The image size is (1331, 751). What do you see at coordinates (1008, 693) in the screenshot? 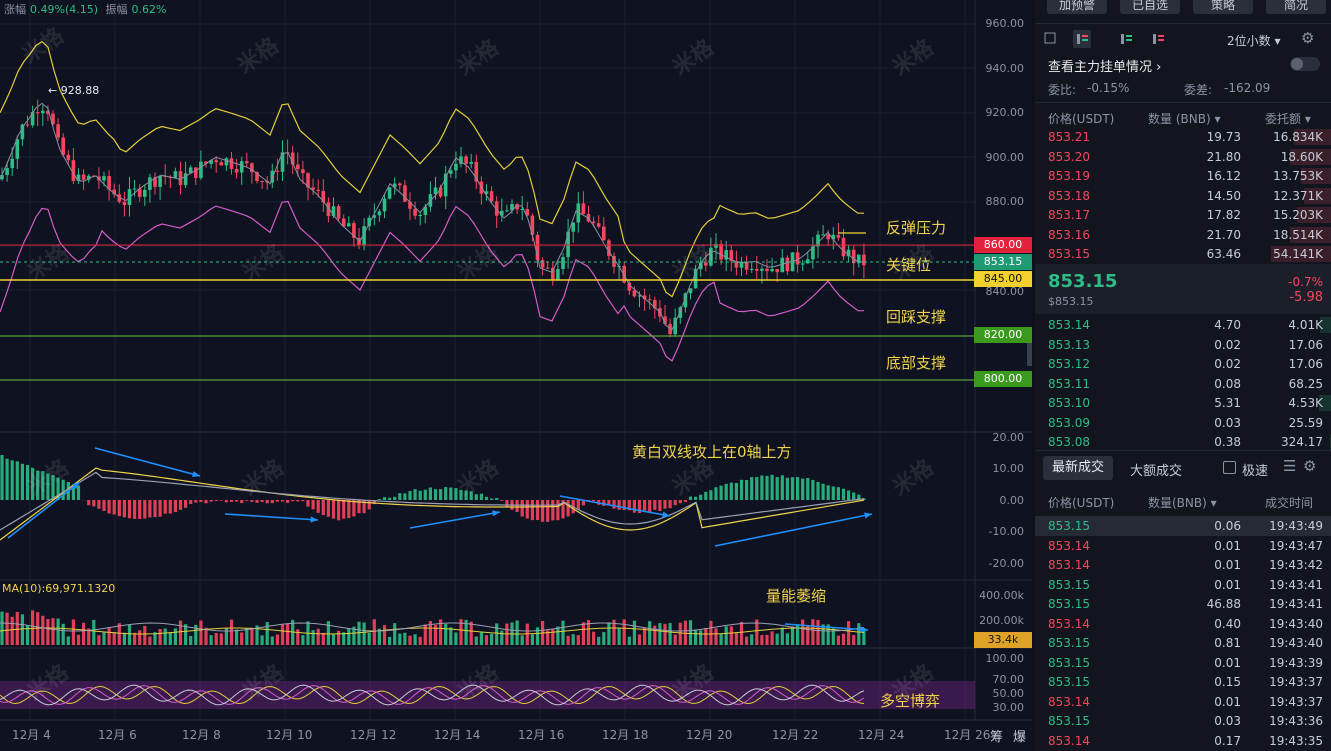
I see `axis-tick-label: 50.00` at bounding box center [1008, 693].